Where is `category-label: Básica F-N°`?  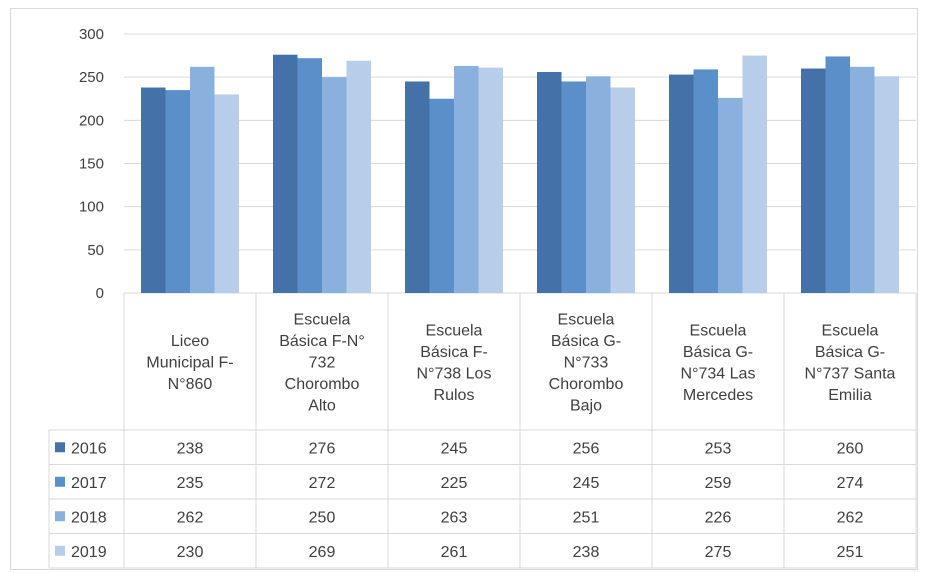
category-label: Básica F-N° is located at coordinates (322, 341).